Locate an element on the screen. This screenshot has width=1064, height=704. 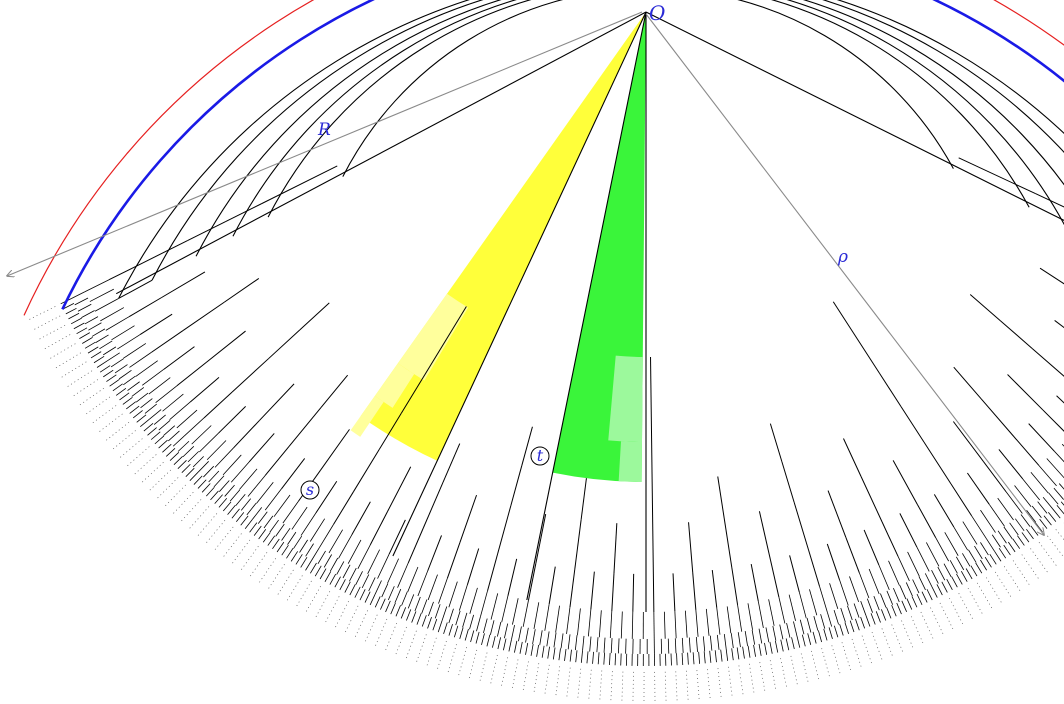
origin-label: O is located at coordinates (657, 13).